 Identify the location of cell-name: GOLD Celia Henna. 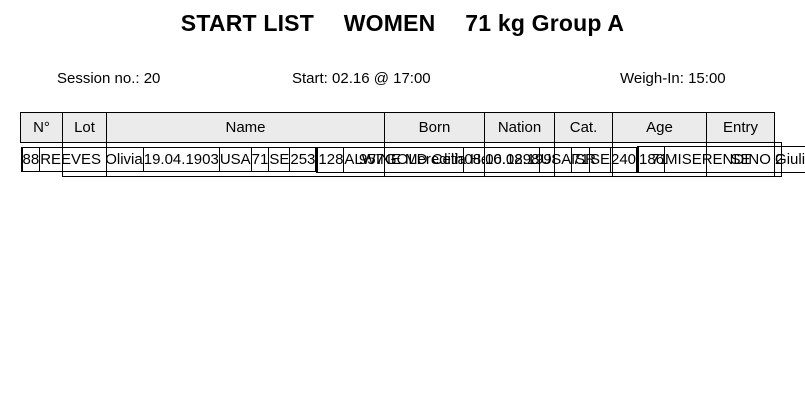
(434, 159).